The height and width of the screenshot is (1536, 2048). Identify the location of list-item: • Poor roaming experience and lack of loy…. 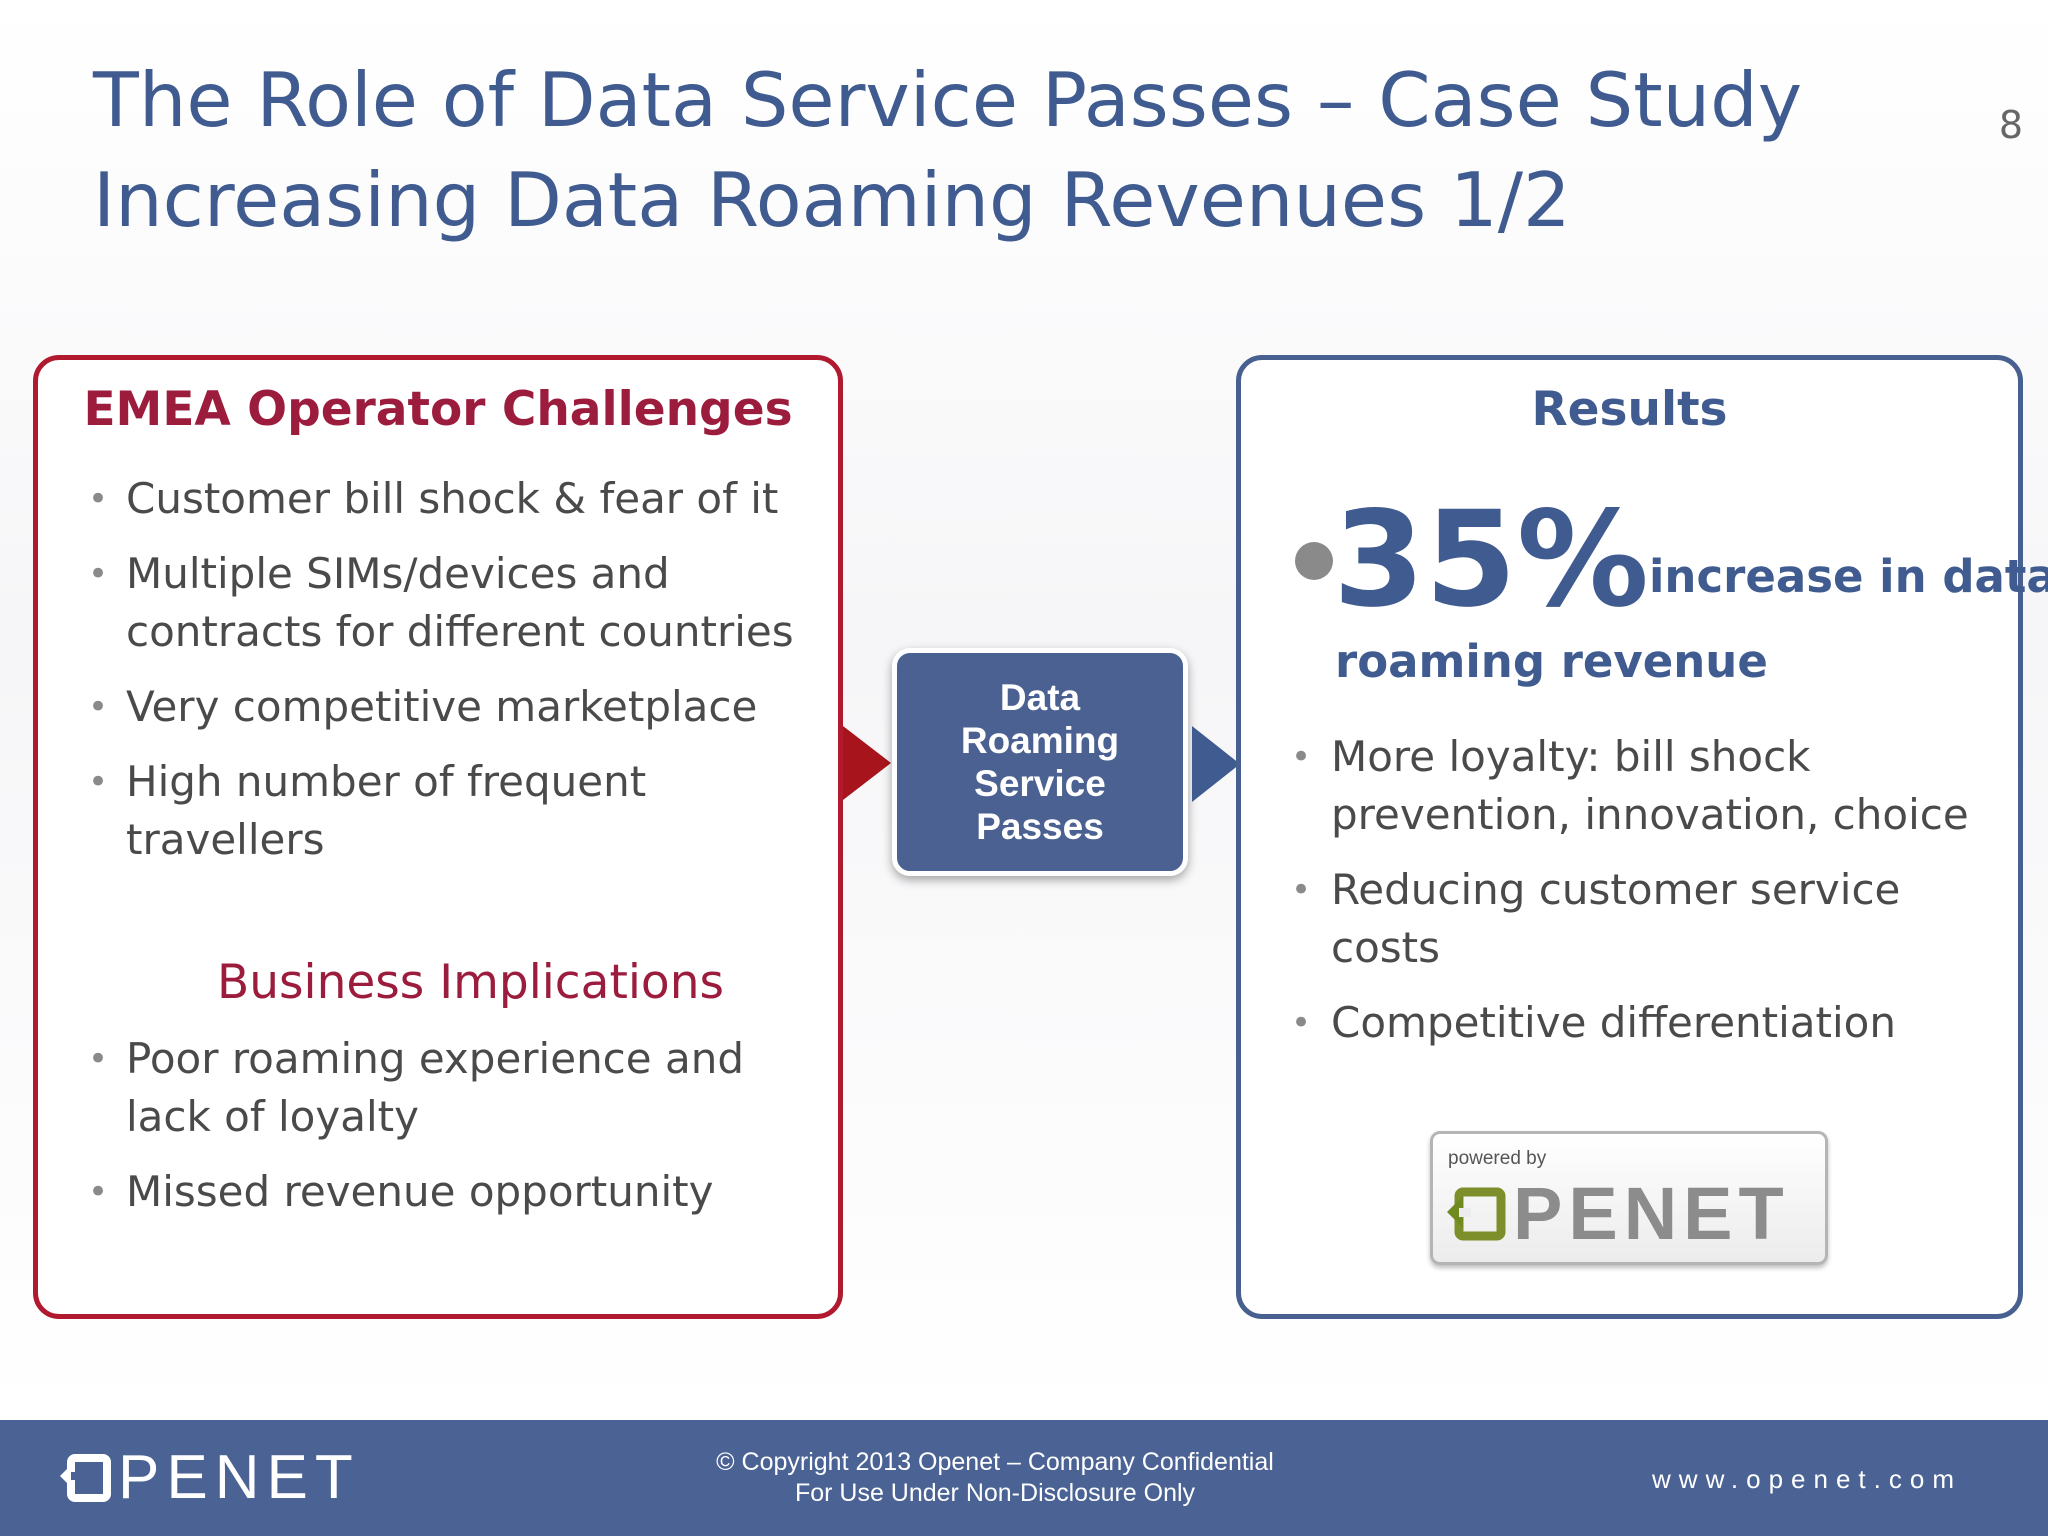
(438, 1088).